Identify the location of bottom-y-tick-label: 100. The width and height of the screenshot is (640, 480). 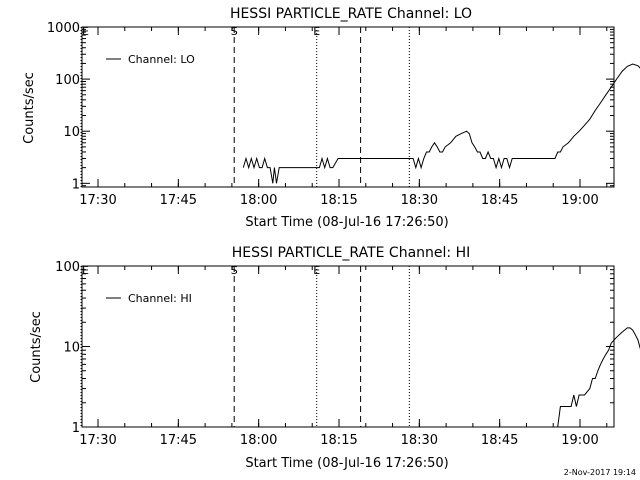
(67, 267).